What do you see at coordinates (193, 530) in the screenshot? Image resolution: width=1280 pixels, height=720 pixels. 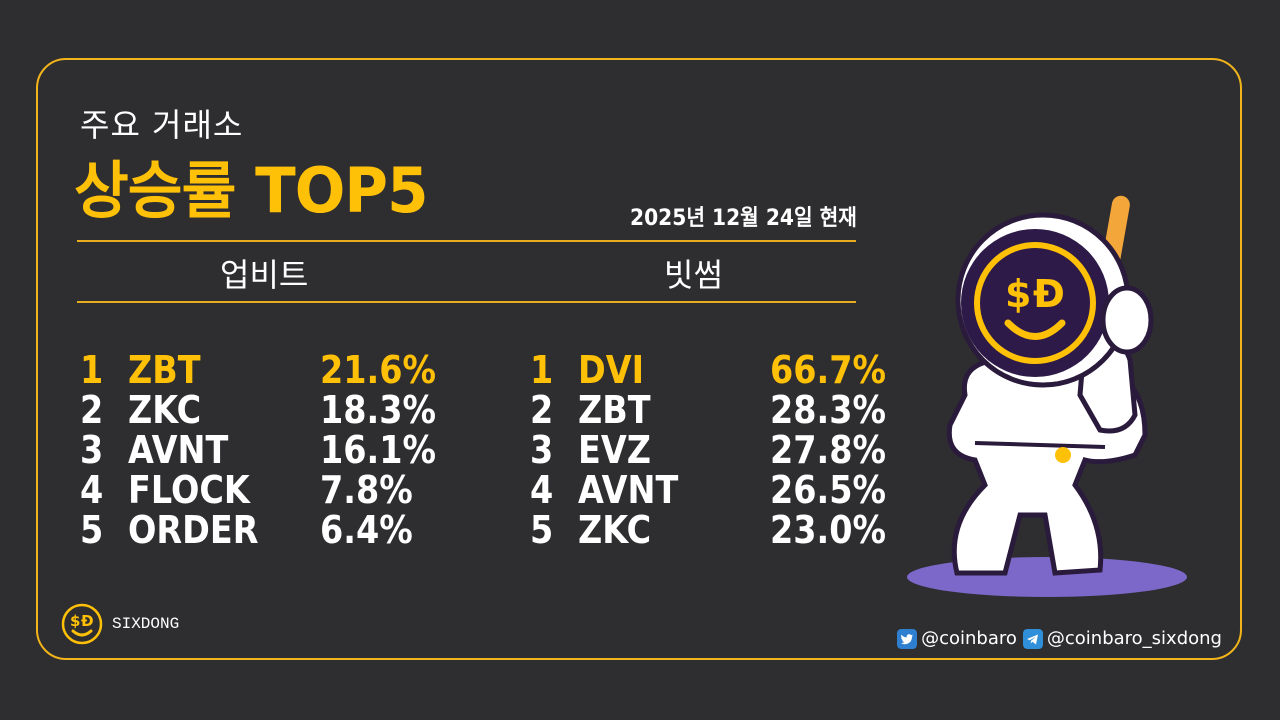 I see `coin-symbol: ORDER` at bounding box center [193, 530].